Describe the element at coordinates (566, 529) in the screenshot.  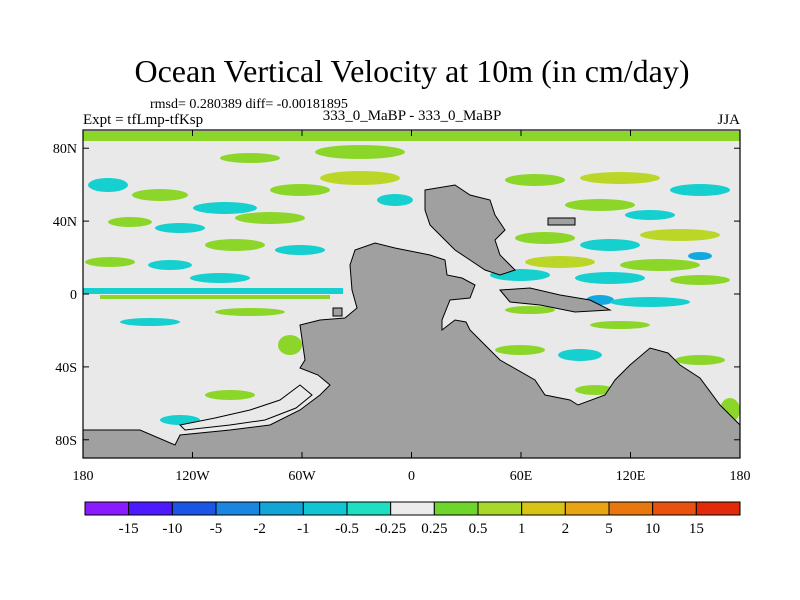
I see `colorbar-label: 2` at that location.